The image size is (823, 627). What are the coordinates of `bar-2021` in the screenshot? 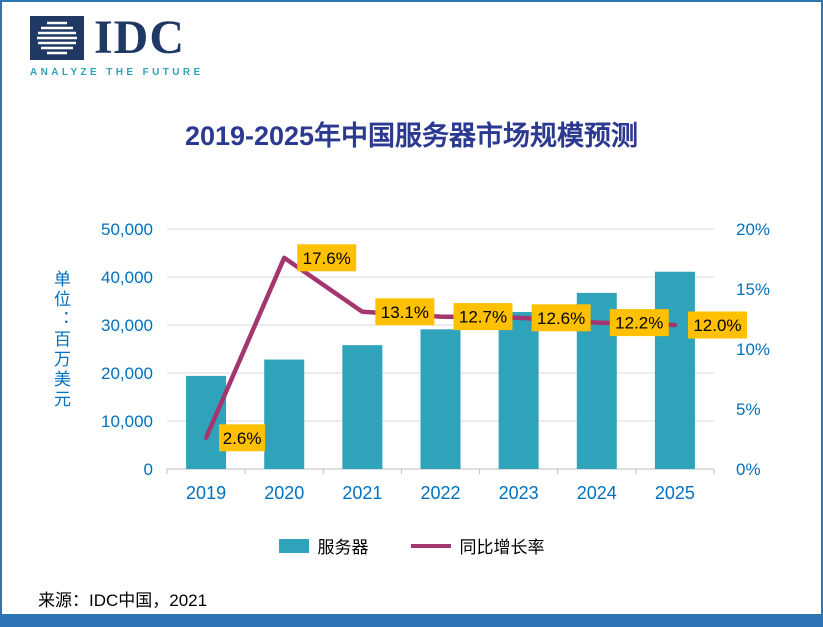 It's located at (362, 407).